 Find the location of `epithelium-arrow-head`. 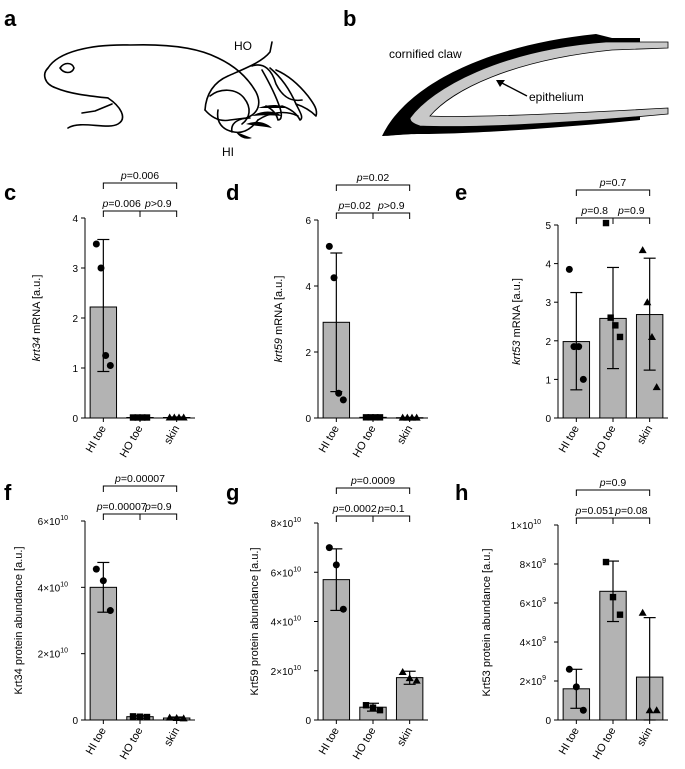

epithelium-arrow-head is located at coordinates (500, 83).